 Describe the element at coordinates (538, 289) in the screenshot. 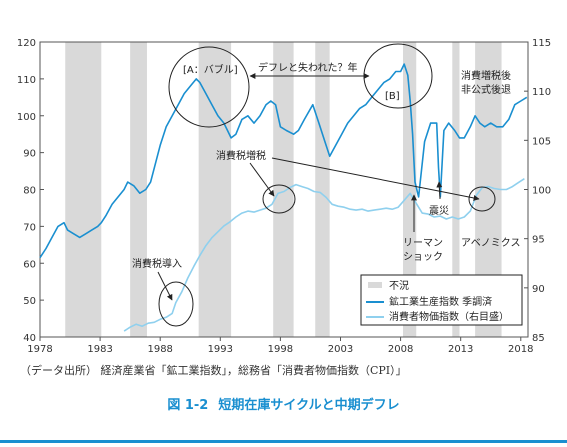

I see `right-tick-label-90: 90` at that location.